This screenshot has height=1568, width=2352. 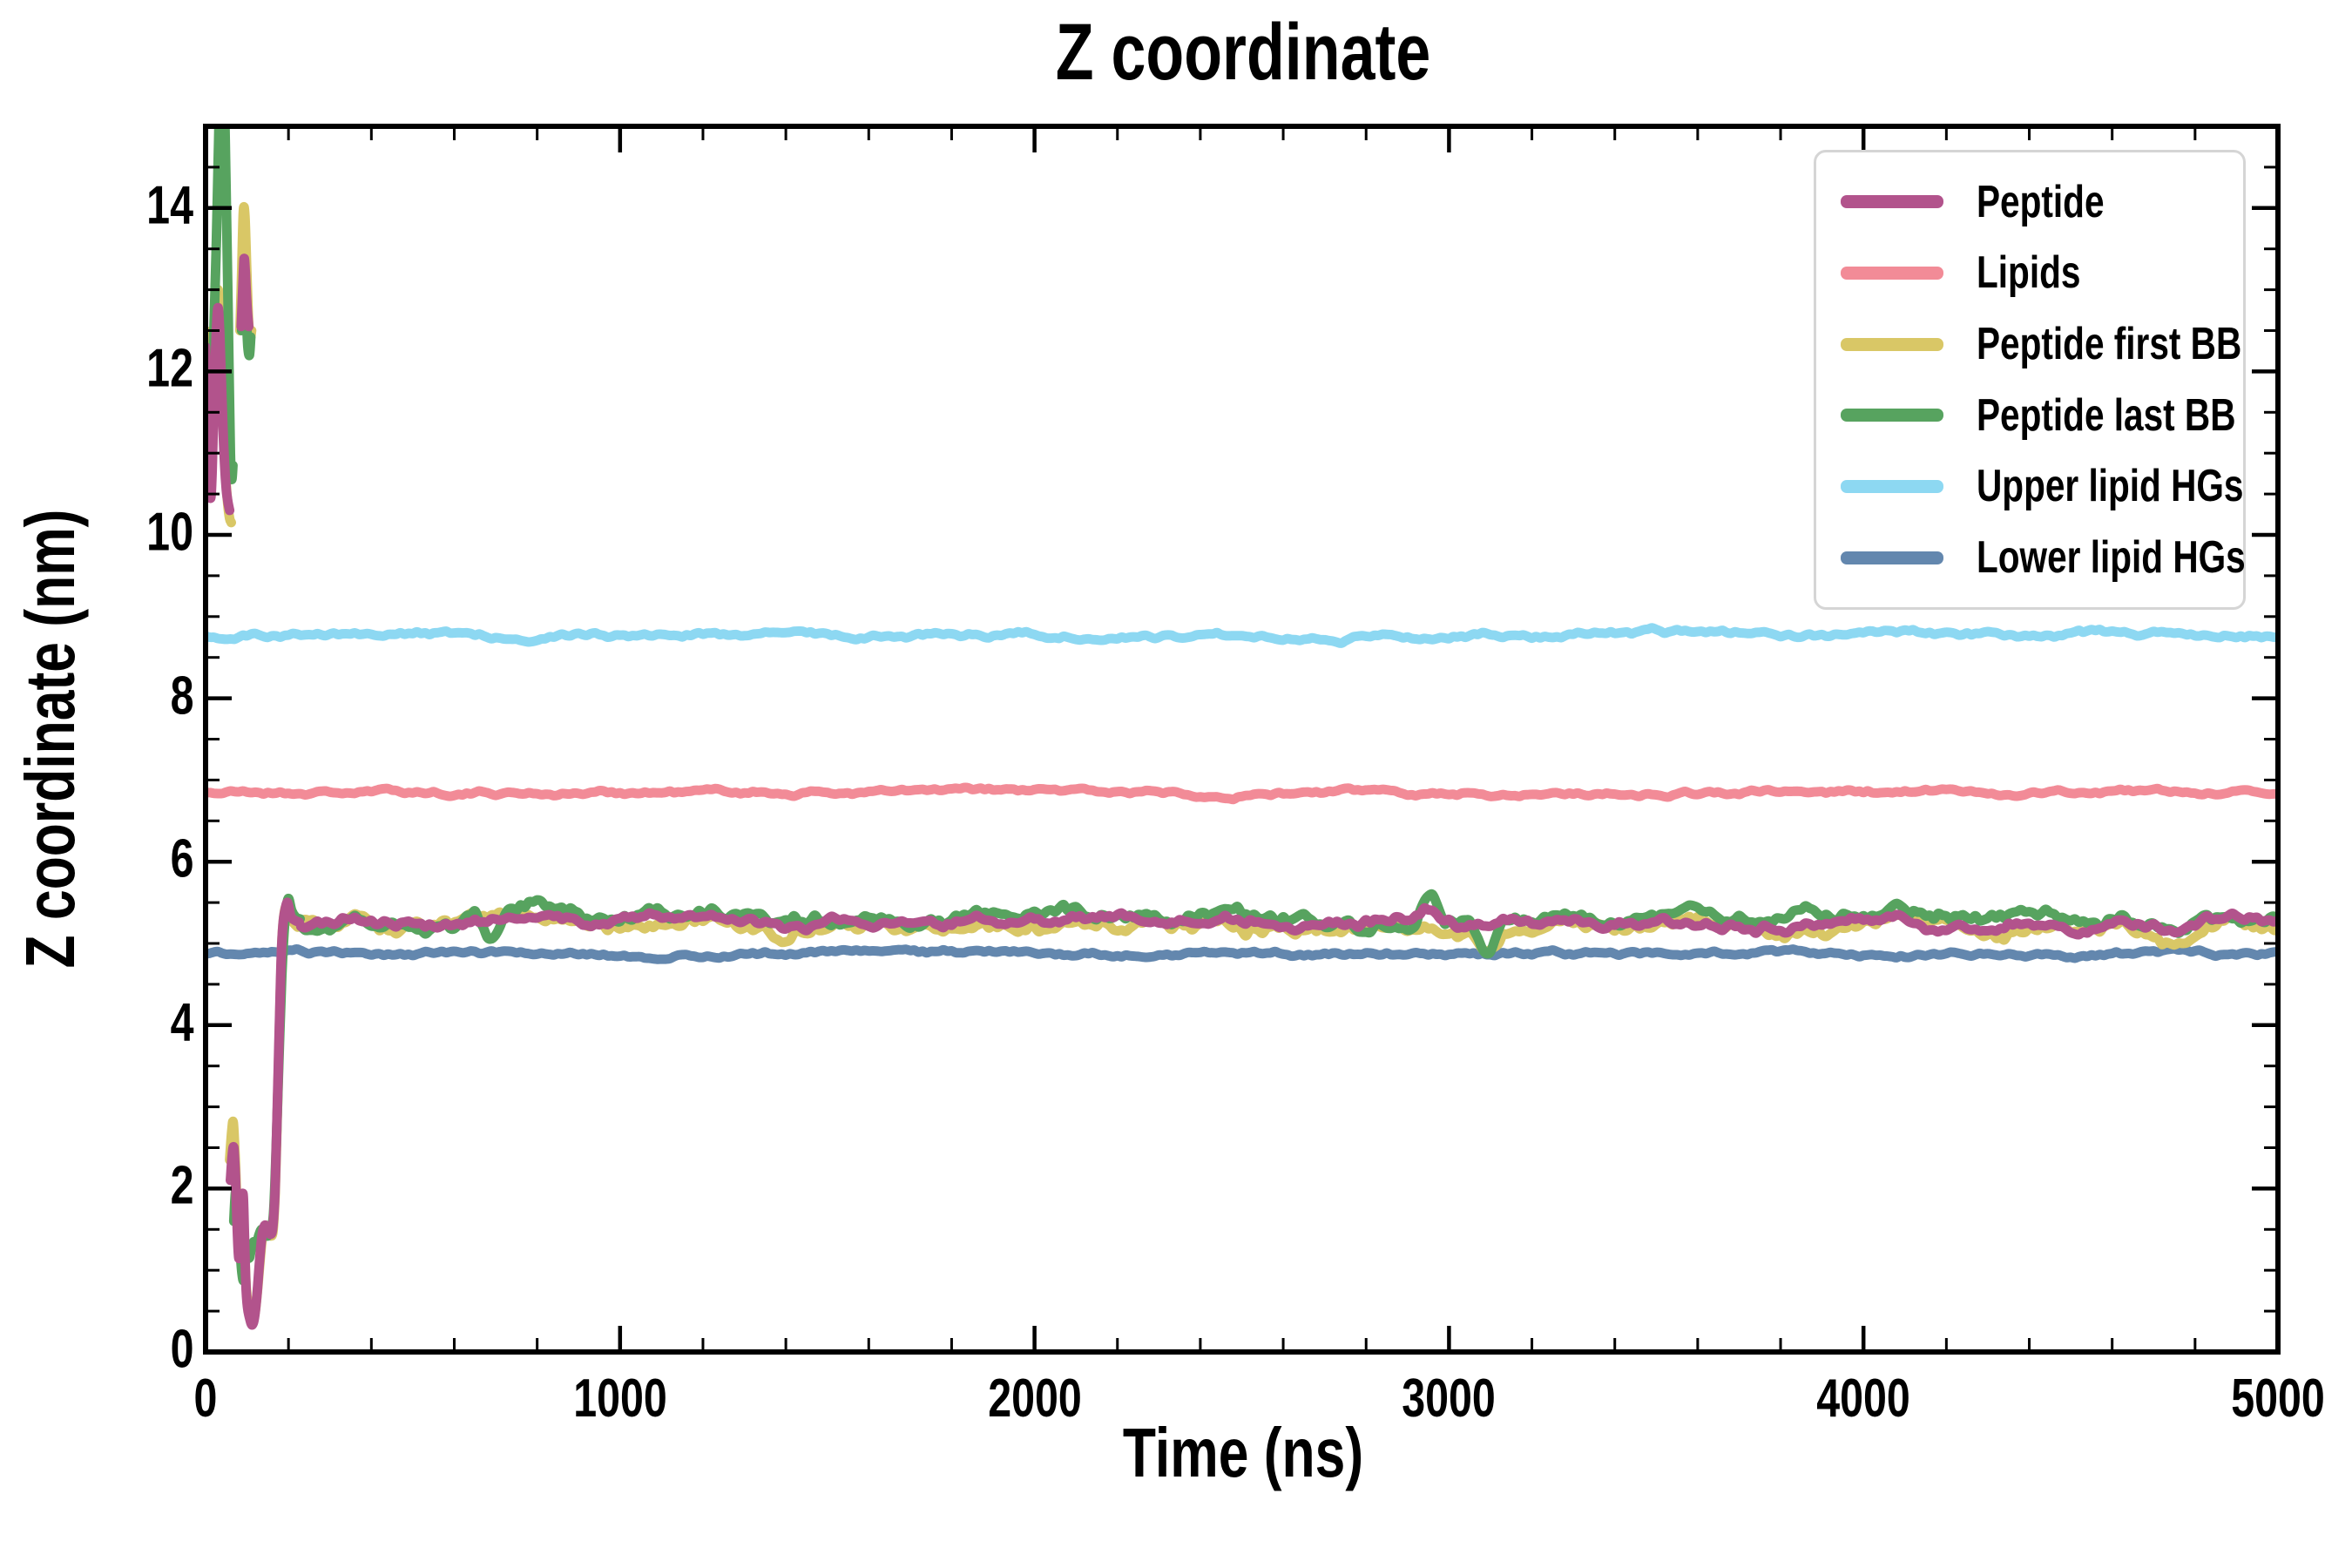 What do you see at coordinates (2110, 486) in the screenshot?
I see `legend-label-upper-lipid-hgs: Upper lipid HGs` at bounding box center [2110, 486].